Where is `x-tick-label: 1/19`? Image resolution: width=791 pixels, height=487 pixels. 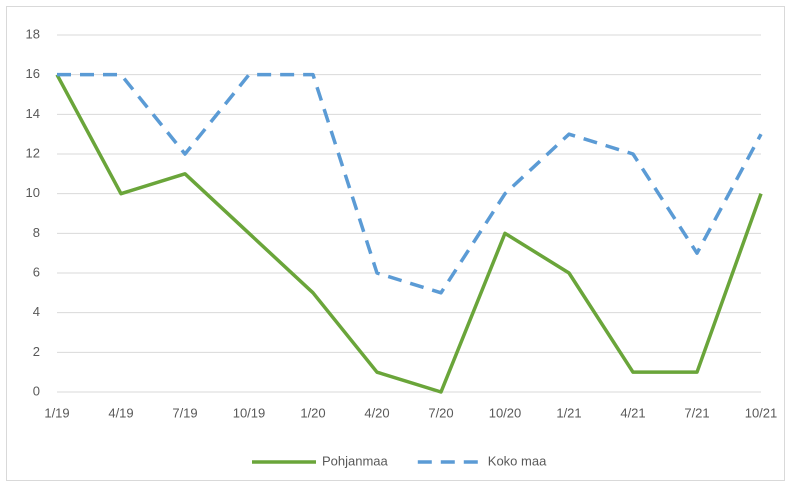 x-tick-label: 1/19 is located at coordinates (56, 412).